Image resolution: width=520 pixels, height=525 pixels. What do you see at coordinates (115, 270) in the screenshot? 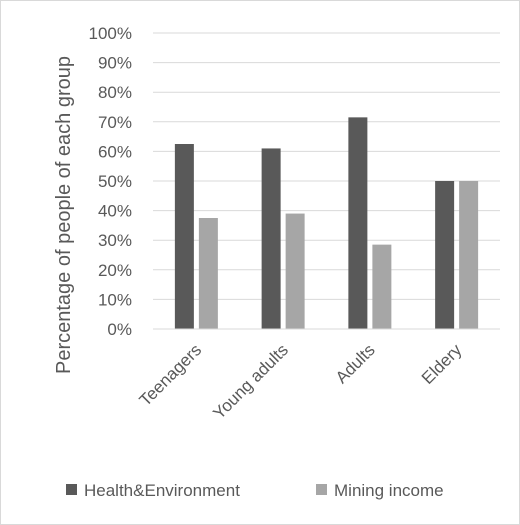
I see `y-tick-label: 20%` at bounding box center [115, 270].